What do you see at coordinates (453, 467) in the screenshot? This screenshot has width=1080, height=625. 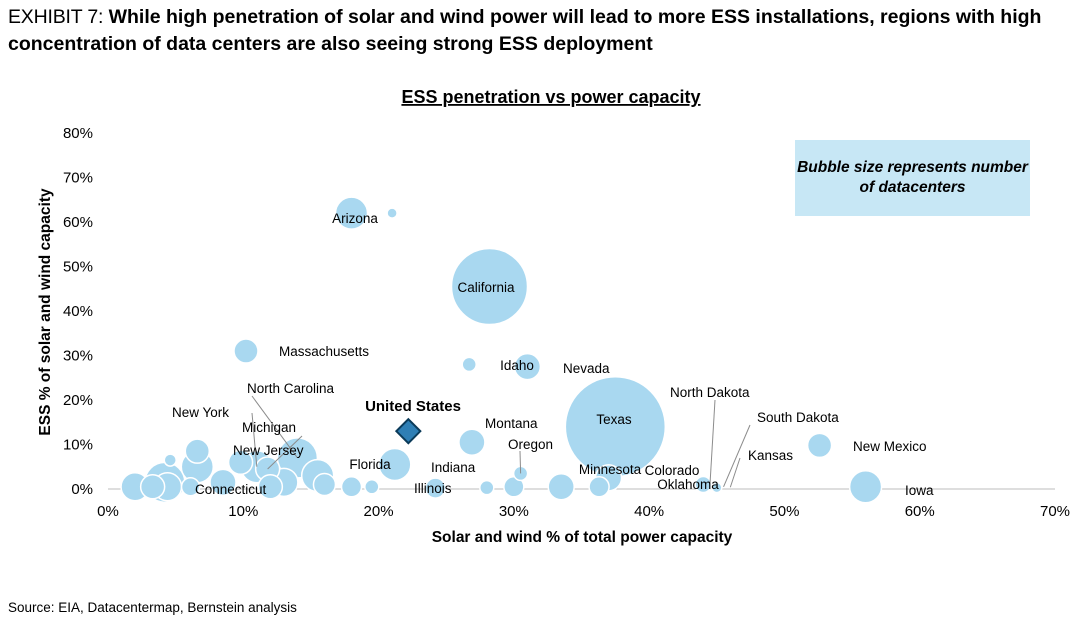 I see `bubble-label-indiana: Indiana` at bounding box center [453, 467].